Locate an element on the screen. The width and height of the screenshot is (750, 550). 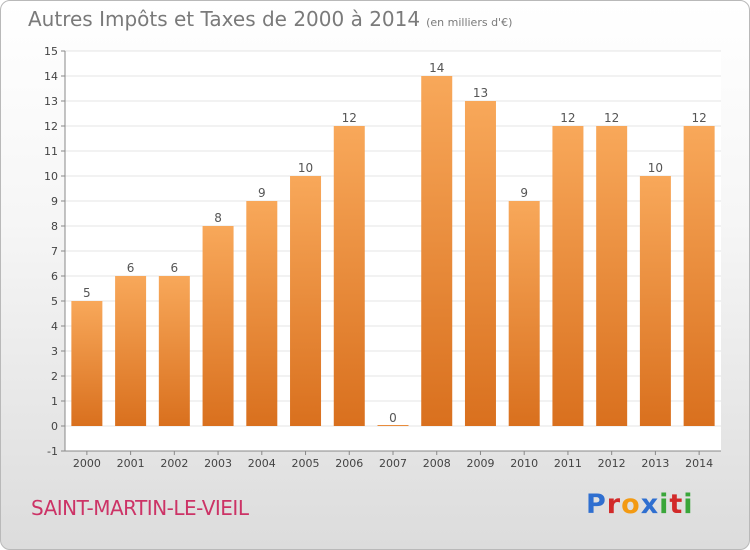
proxiti-logo: Proxiti is located at coordinates (640, 504).